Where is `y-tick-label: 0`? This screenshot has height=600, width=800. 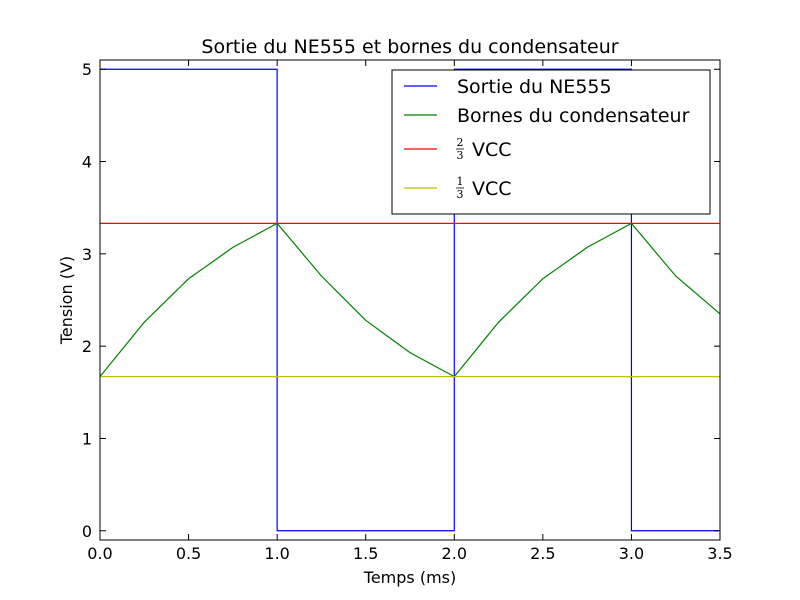
y-tick-label: 0 is located at coordinates (87, 531).